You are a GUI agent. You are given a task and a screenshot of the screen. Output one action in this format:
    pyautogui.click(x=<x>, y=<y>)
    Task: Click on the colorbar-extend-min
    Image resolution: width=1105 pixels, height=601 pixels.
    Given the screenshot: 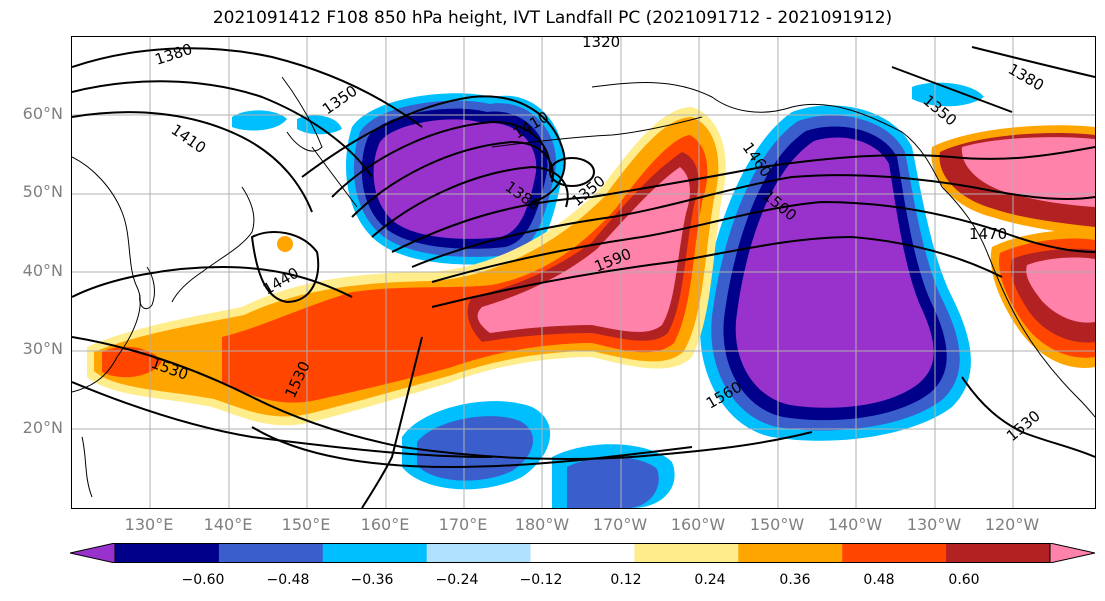 What is the action you would take?
    pyautogui.click(x=93, y=553)
    